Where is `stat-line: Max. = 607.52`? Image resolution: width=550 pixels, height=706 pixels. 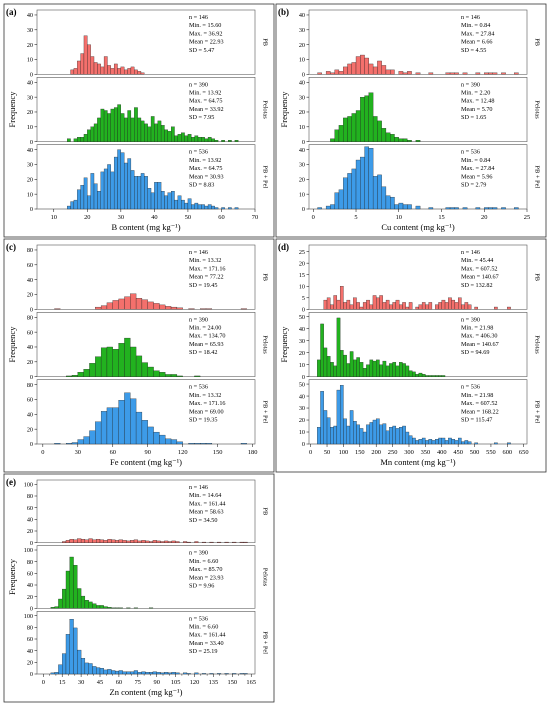
stat-line: Max. = 607.52 is located at coordinates (479, 268).